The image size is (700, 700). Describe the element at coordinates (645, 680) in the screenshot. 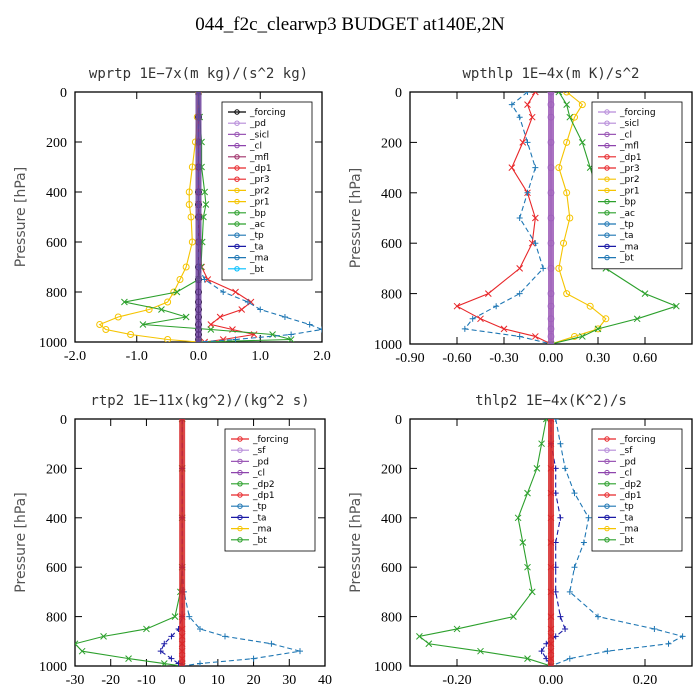

I see `x-tick-label: 0.20` at that location.